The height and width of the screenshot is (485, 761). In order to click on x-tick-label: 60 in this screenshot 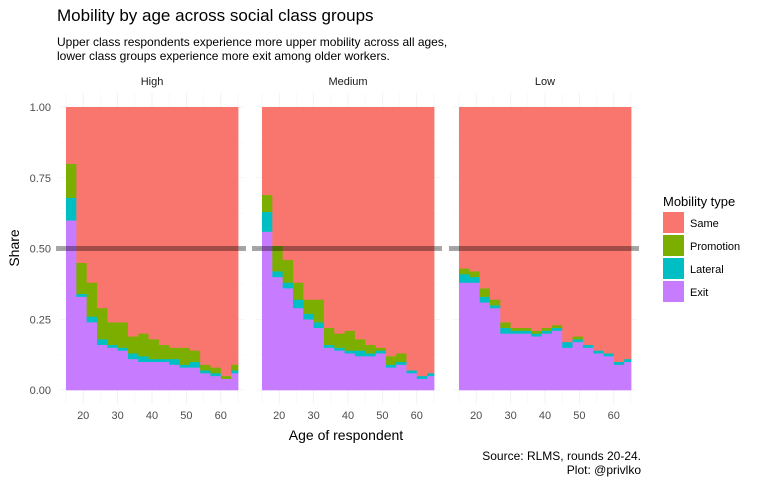, I will do `click(614, 416)`.